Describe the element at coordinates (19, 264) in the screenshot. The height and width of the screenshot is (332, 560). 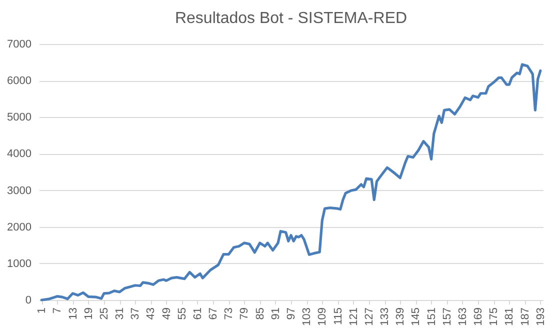
I see `y-tick-label: 1000` at that location.